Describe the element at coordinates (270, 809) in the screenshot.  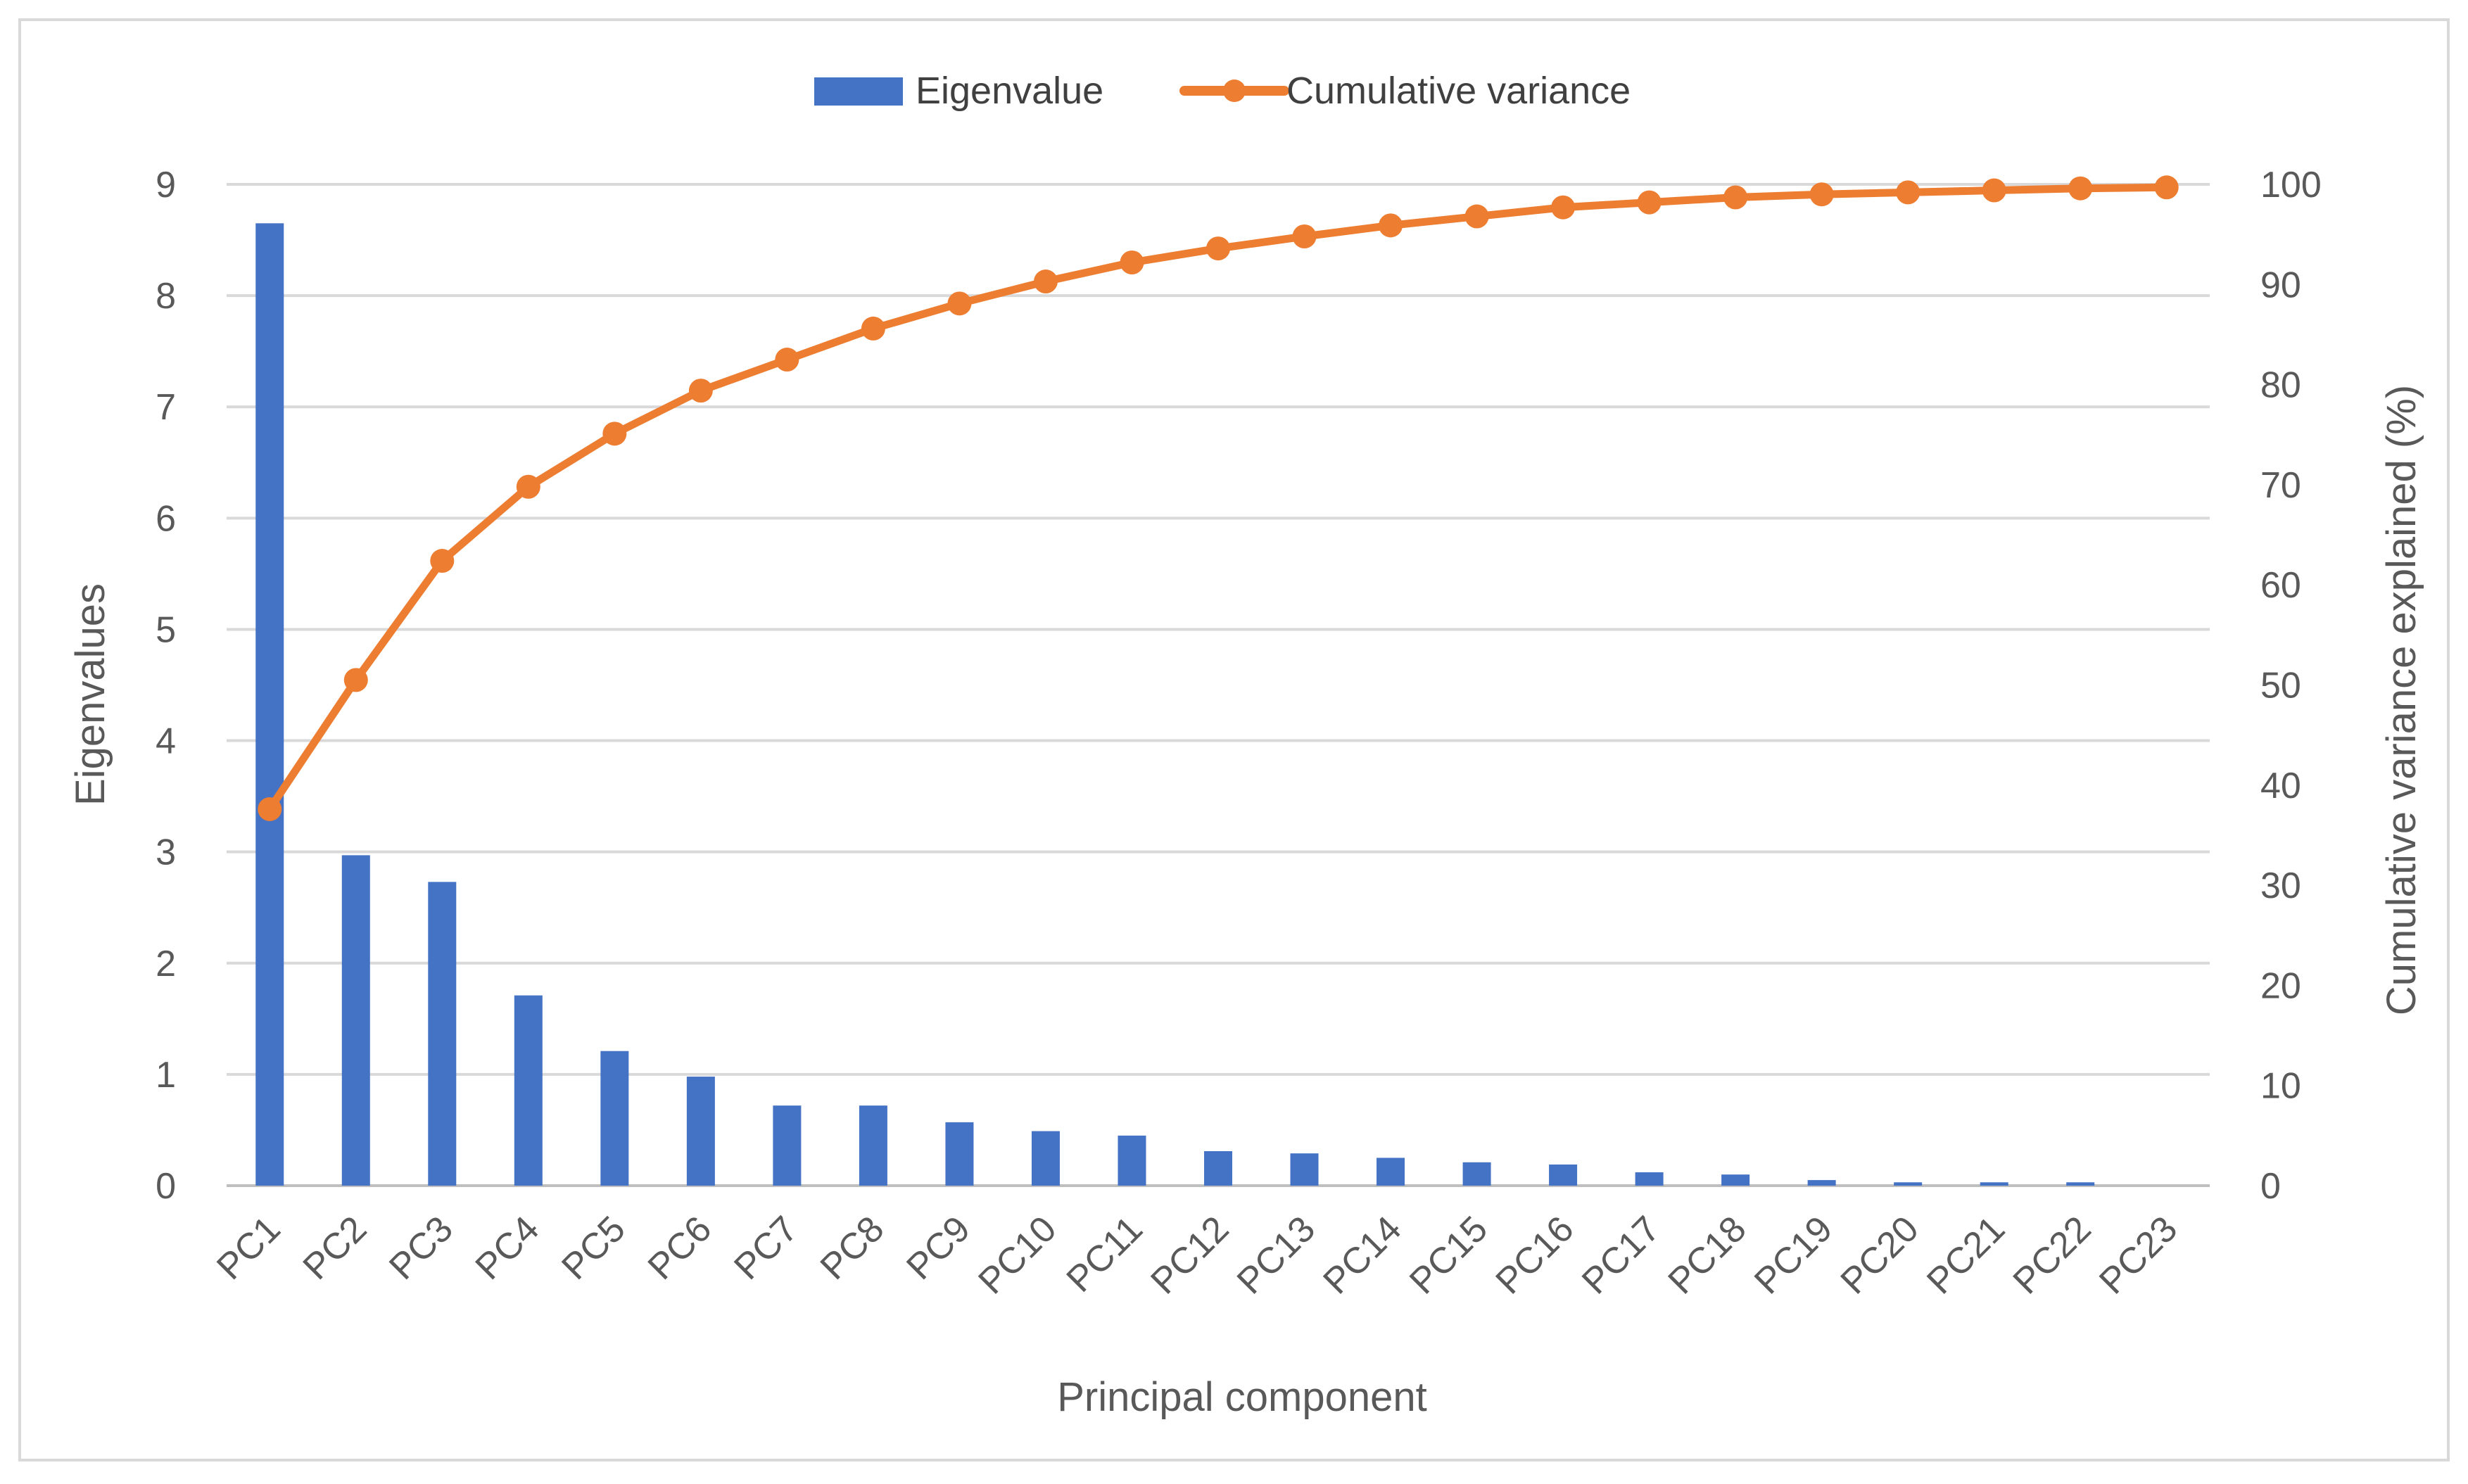
I see `point-cumulative-pc1` at that location.